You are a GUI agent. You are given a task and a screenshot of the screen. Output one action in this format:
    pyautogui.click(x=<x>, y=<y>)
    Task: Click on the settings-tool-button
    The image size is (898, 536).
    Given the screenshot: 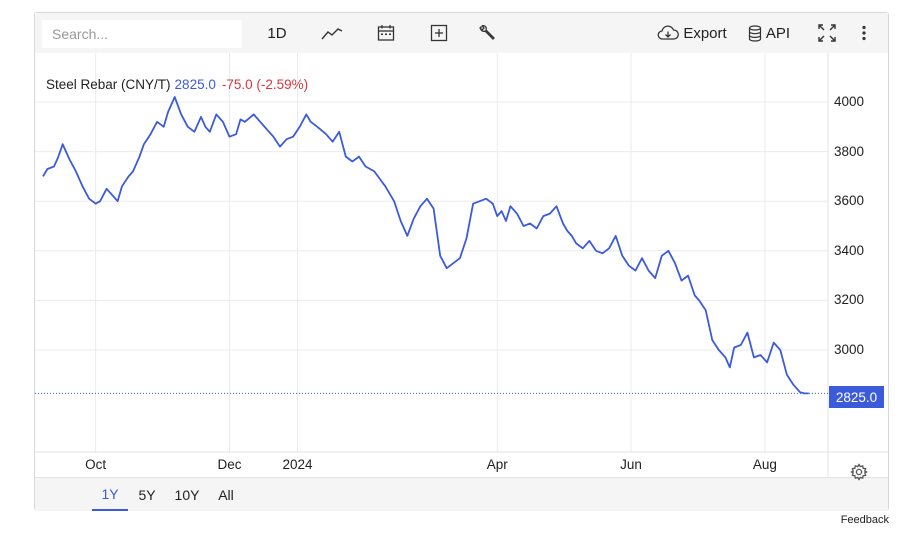 What is the action you would take?
    pyautogui.click(x=487, y=33)
    